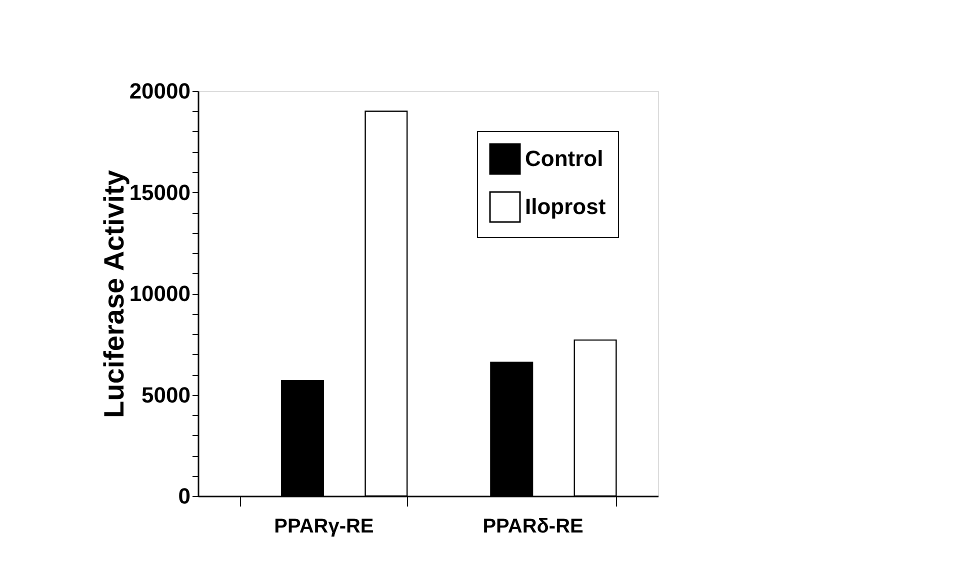  What do you see at coordinates (159, 91) in the screenshot?
I see `y-tick-label: 20000` at bounding box center [159, 91].